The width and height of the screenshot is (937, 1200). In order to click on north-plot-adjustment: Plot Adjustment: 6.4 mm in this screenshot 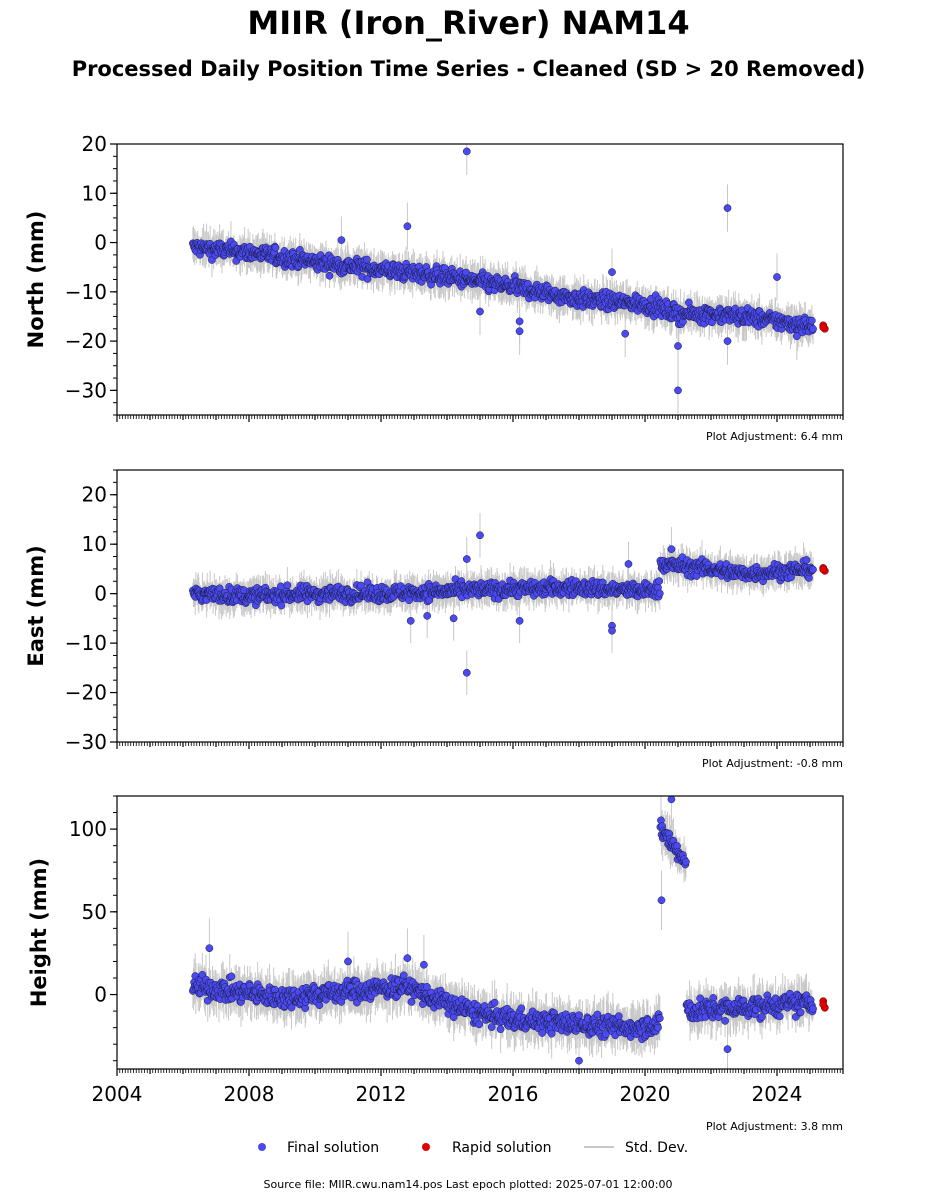, I will do `click(774, 436)`.